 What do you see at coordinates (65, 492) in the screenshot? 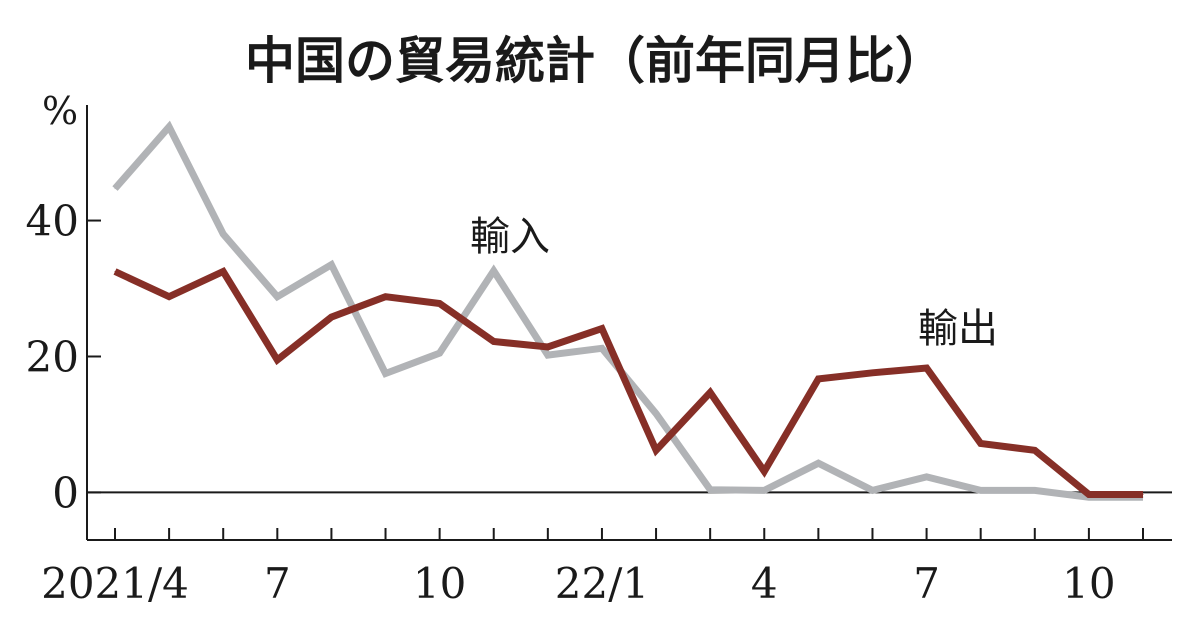
I see `y-tick-label: 0` at bounding box center [65, 492].